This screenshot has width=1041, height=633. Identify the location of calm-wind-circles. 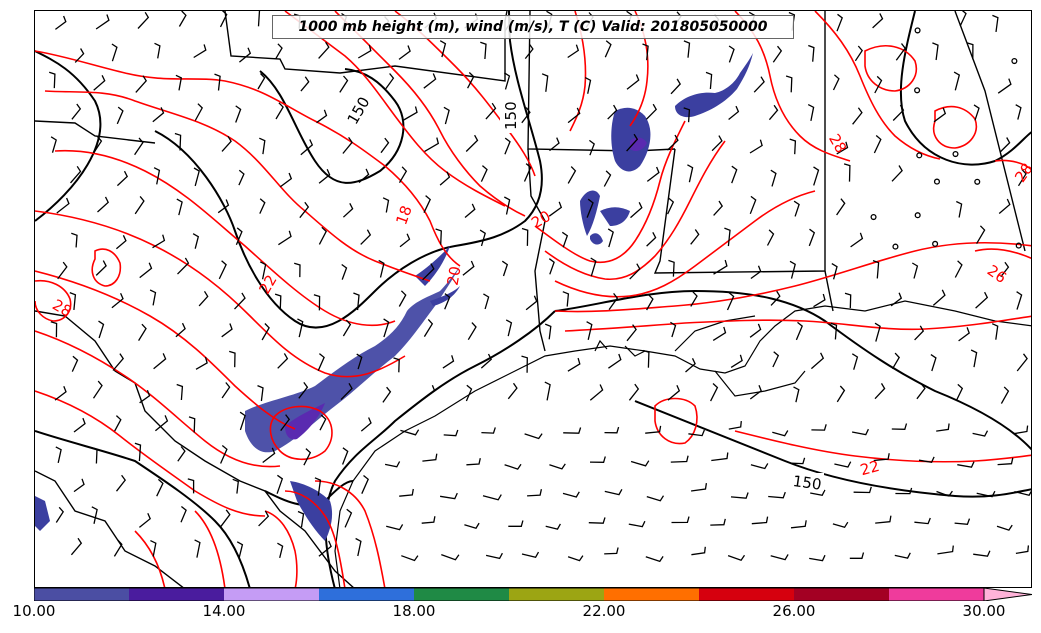
(946, 138).